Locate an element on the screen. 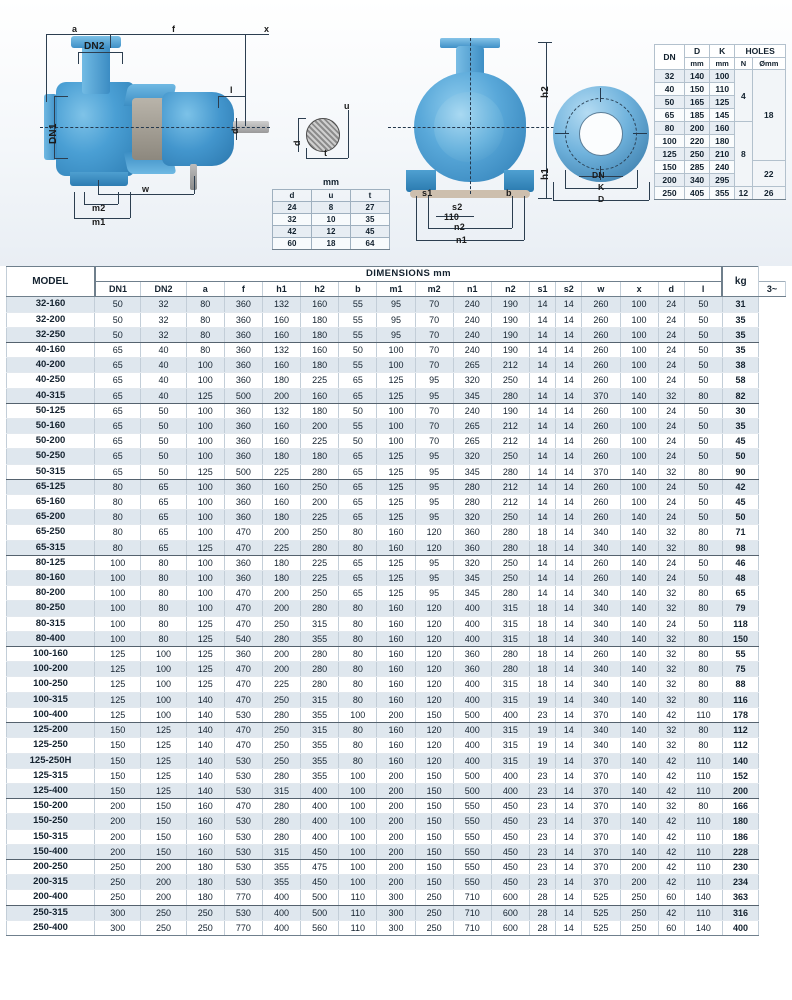 This screenshot has width=792, height=1000. cell-h1: 355 is located at coordinates (281, 867).